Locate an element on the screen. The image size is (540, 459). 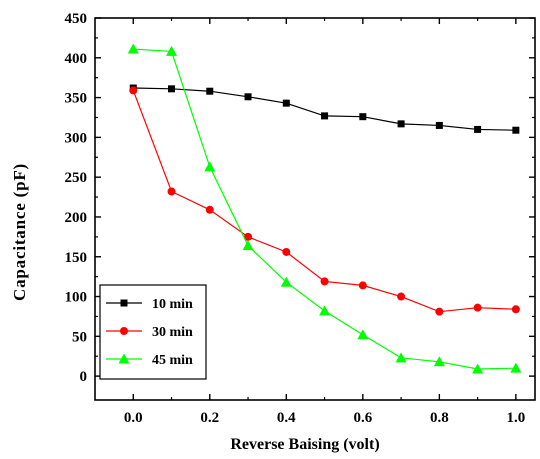
x-tick-label: 0.6 is located at coordinates (362, 418).